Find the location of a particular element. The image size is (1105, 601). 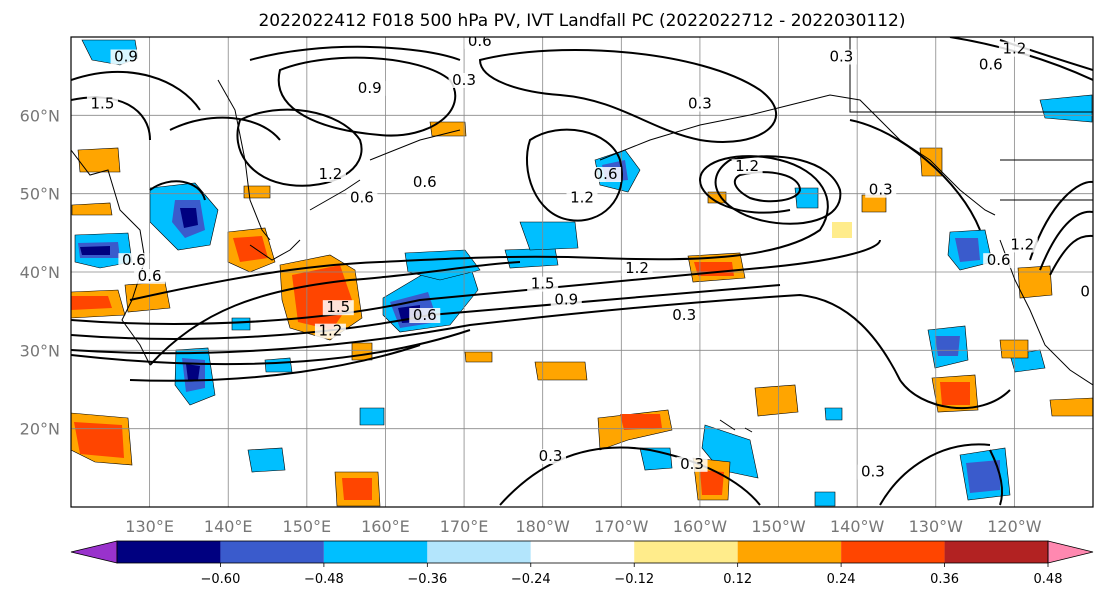

lat-tick-label: 50°N is located at coordinates (40, 194).